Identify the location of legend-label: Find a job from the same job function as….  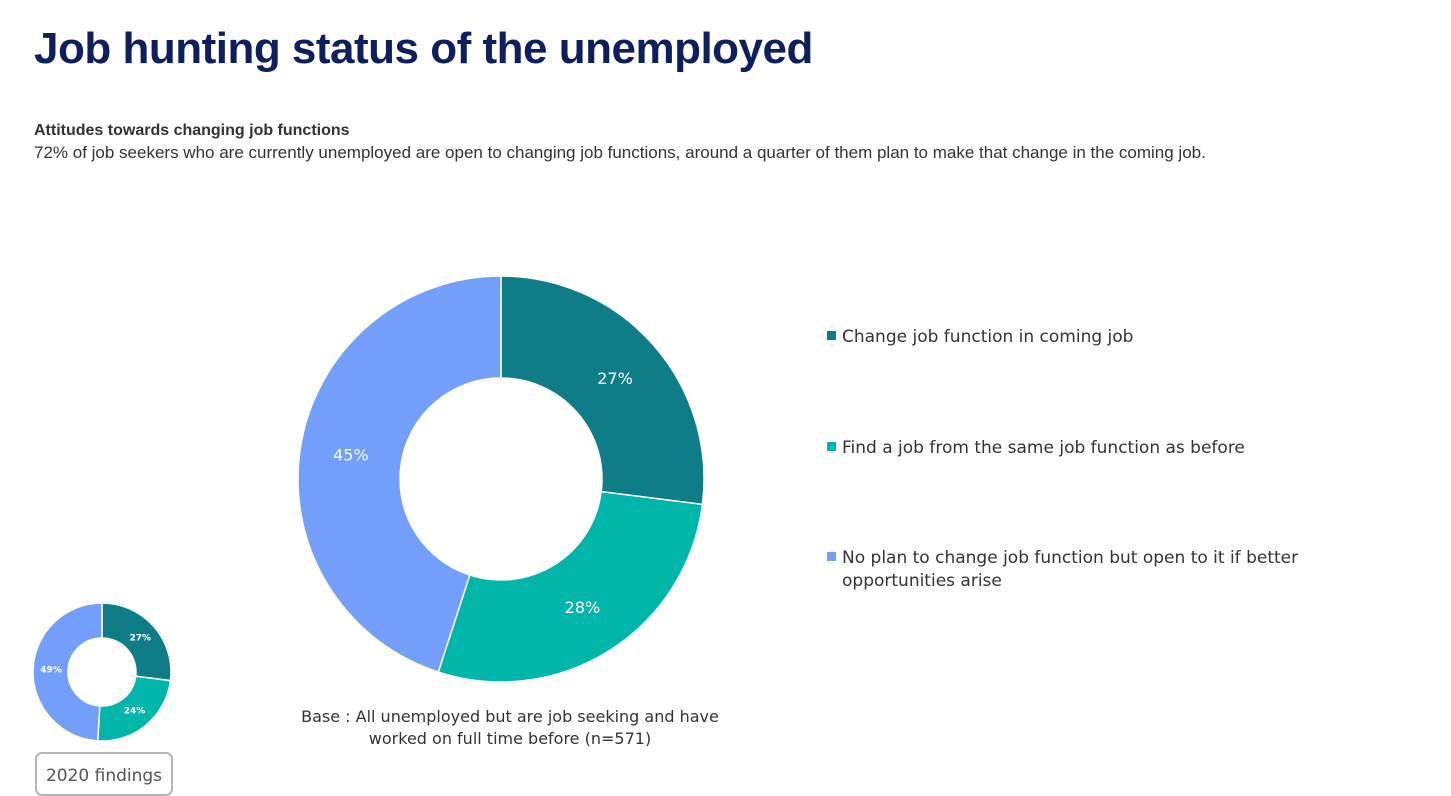
(1043, 448).